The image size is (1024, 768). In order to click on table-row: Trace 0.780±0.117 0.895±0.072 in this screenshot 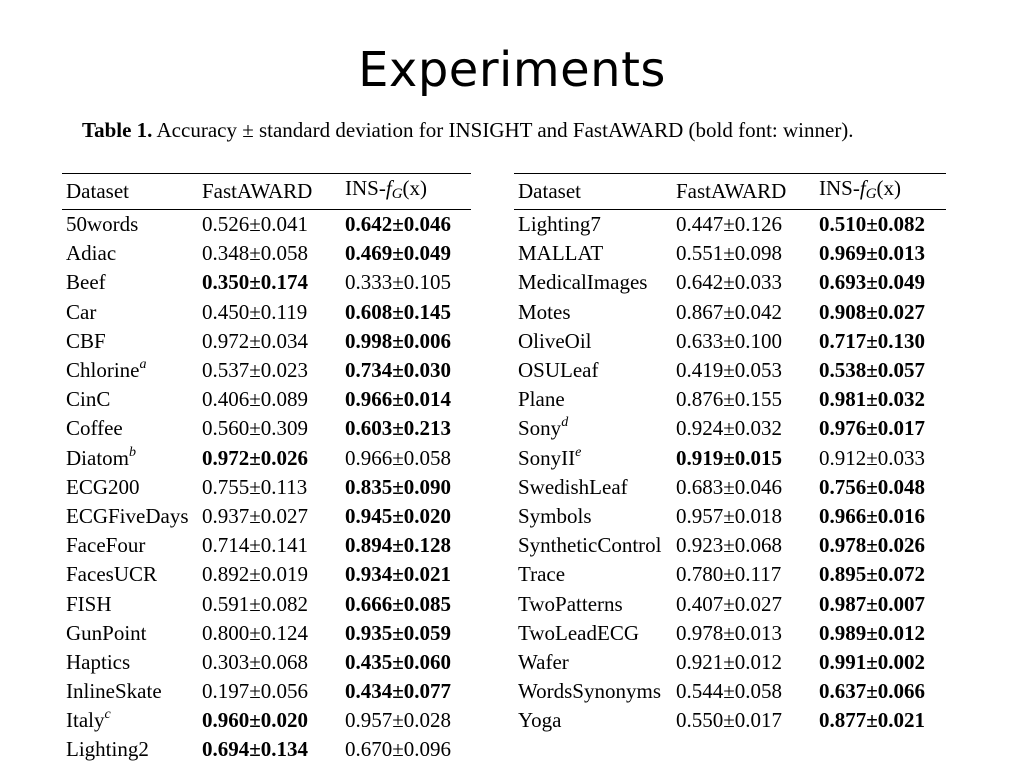, I will do `click(730, 574)`.